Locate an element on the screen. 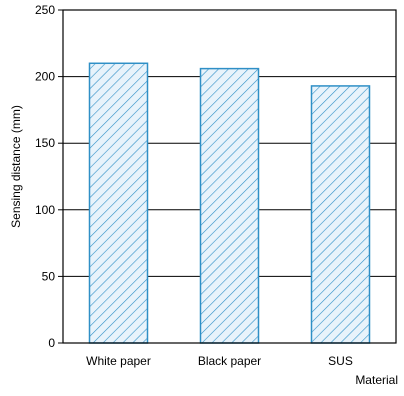 Image resolution: width=404 pixels, height=396 pixels. y-tick-label-250: 250 is located at coordinates (45, 10).